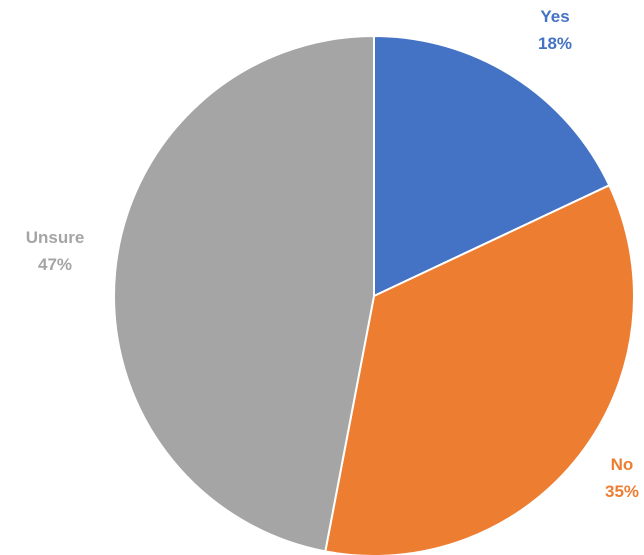  What do you see at coordinates (622, 491) in the screenshot?
I see `data-label-no-percent: 35%` at bounding box center [622, 491].